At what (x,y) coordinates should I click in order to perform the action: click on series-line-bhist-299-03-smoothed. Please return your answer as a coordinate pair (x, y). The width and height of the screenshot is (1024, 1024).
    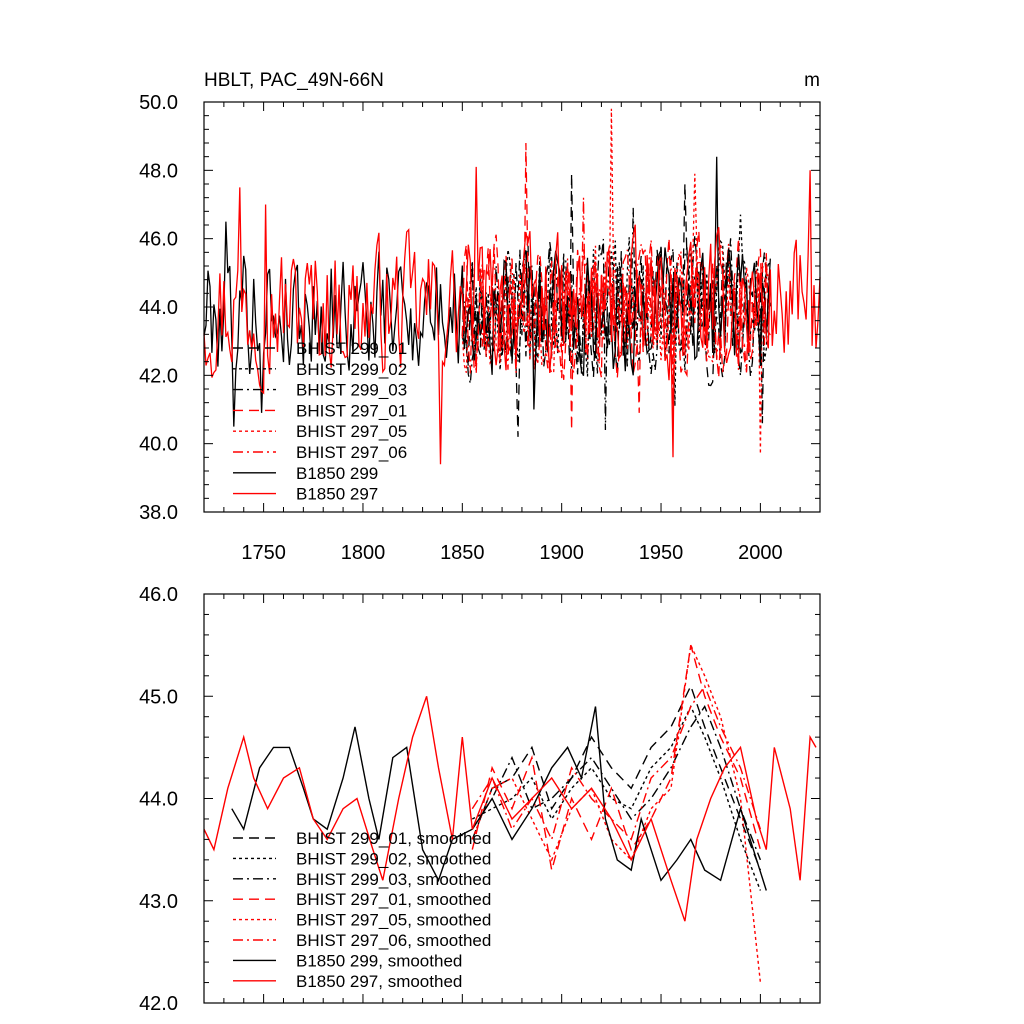
    Looking at the image, I should click on (616, 783).